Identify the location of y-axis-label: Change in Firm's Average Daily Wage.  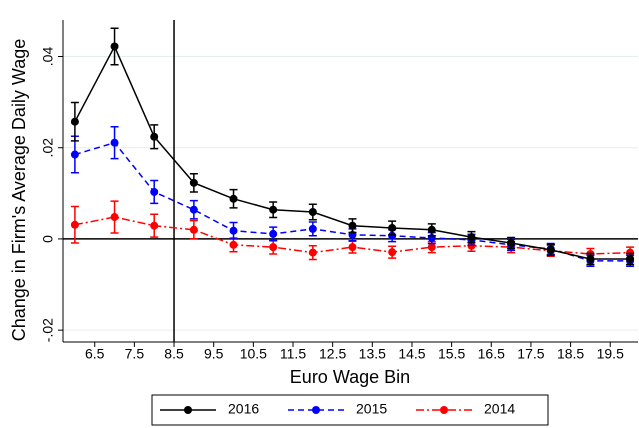
(19, 190).